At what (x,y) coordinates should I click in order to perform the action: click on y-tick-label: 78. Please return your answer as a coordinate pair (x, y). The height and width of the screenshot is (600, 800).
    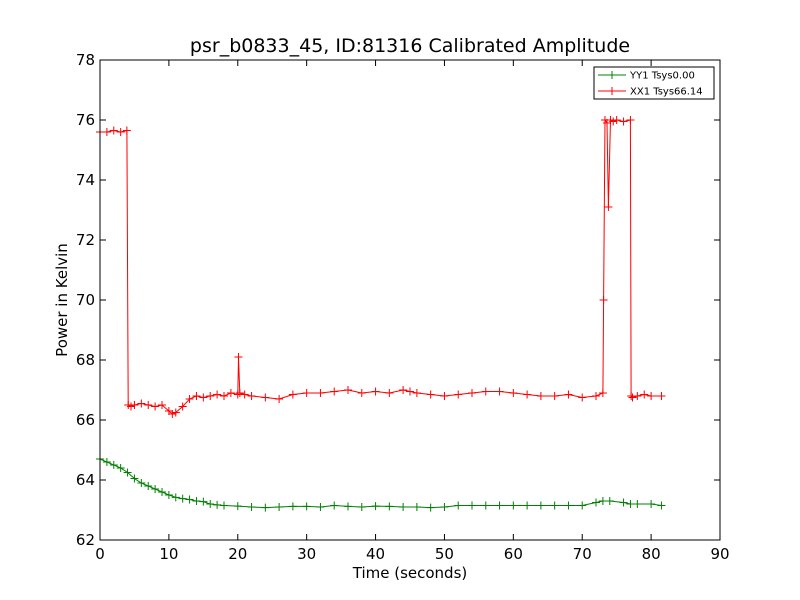
    Looking at the image, I should click on (85, 60).